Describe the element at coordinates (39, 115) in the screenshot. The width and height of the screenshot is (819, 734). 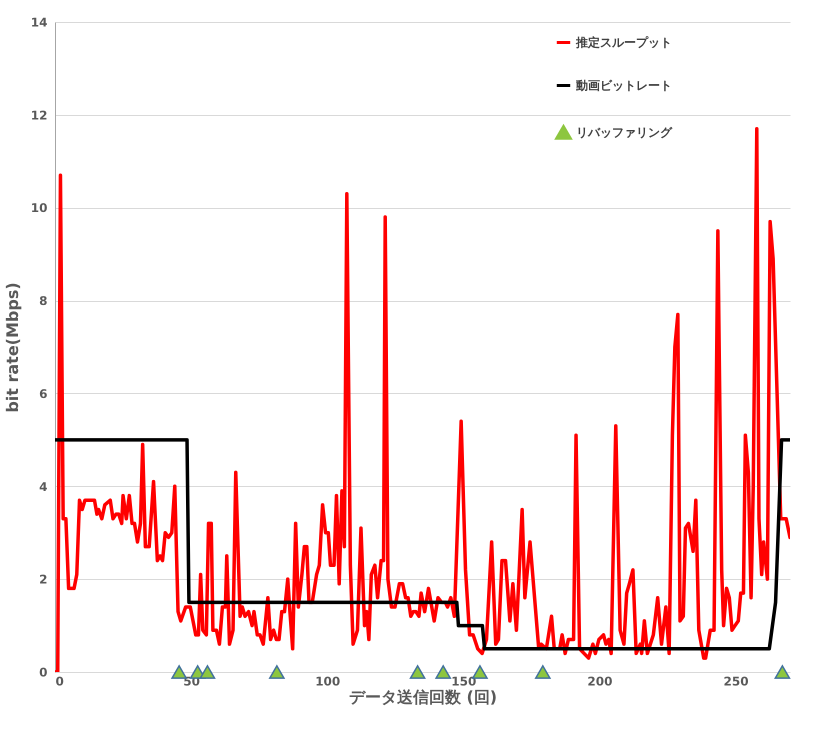
I see `y-tick-label: 12` at that location.